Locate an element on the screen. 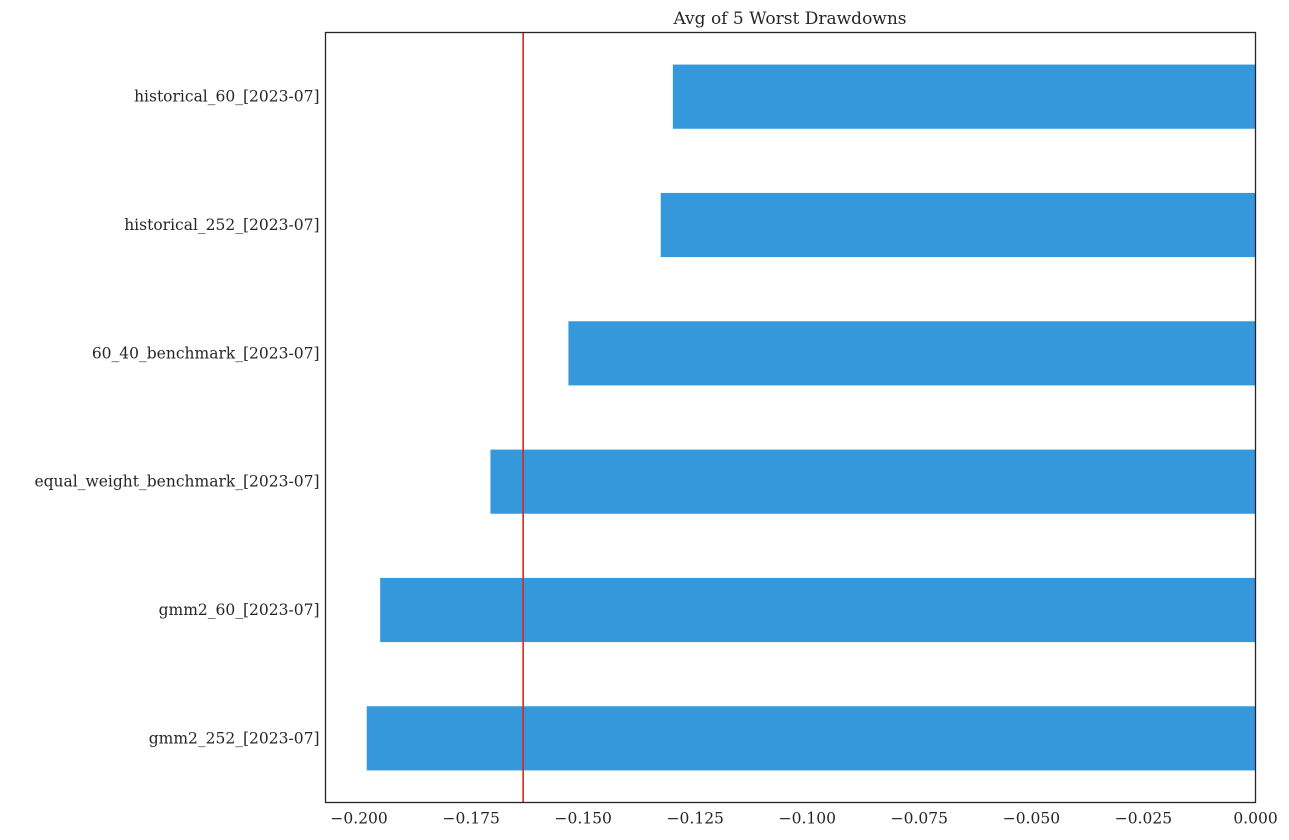 This screenshot has height=840, width=1289. y-tick-label: equal_weight_benchmark_[2023-07] is located at coordinates (176, 482).